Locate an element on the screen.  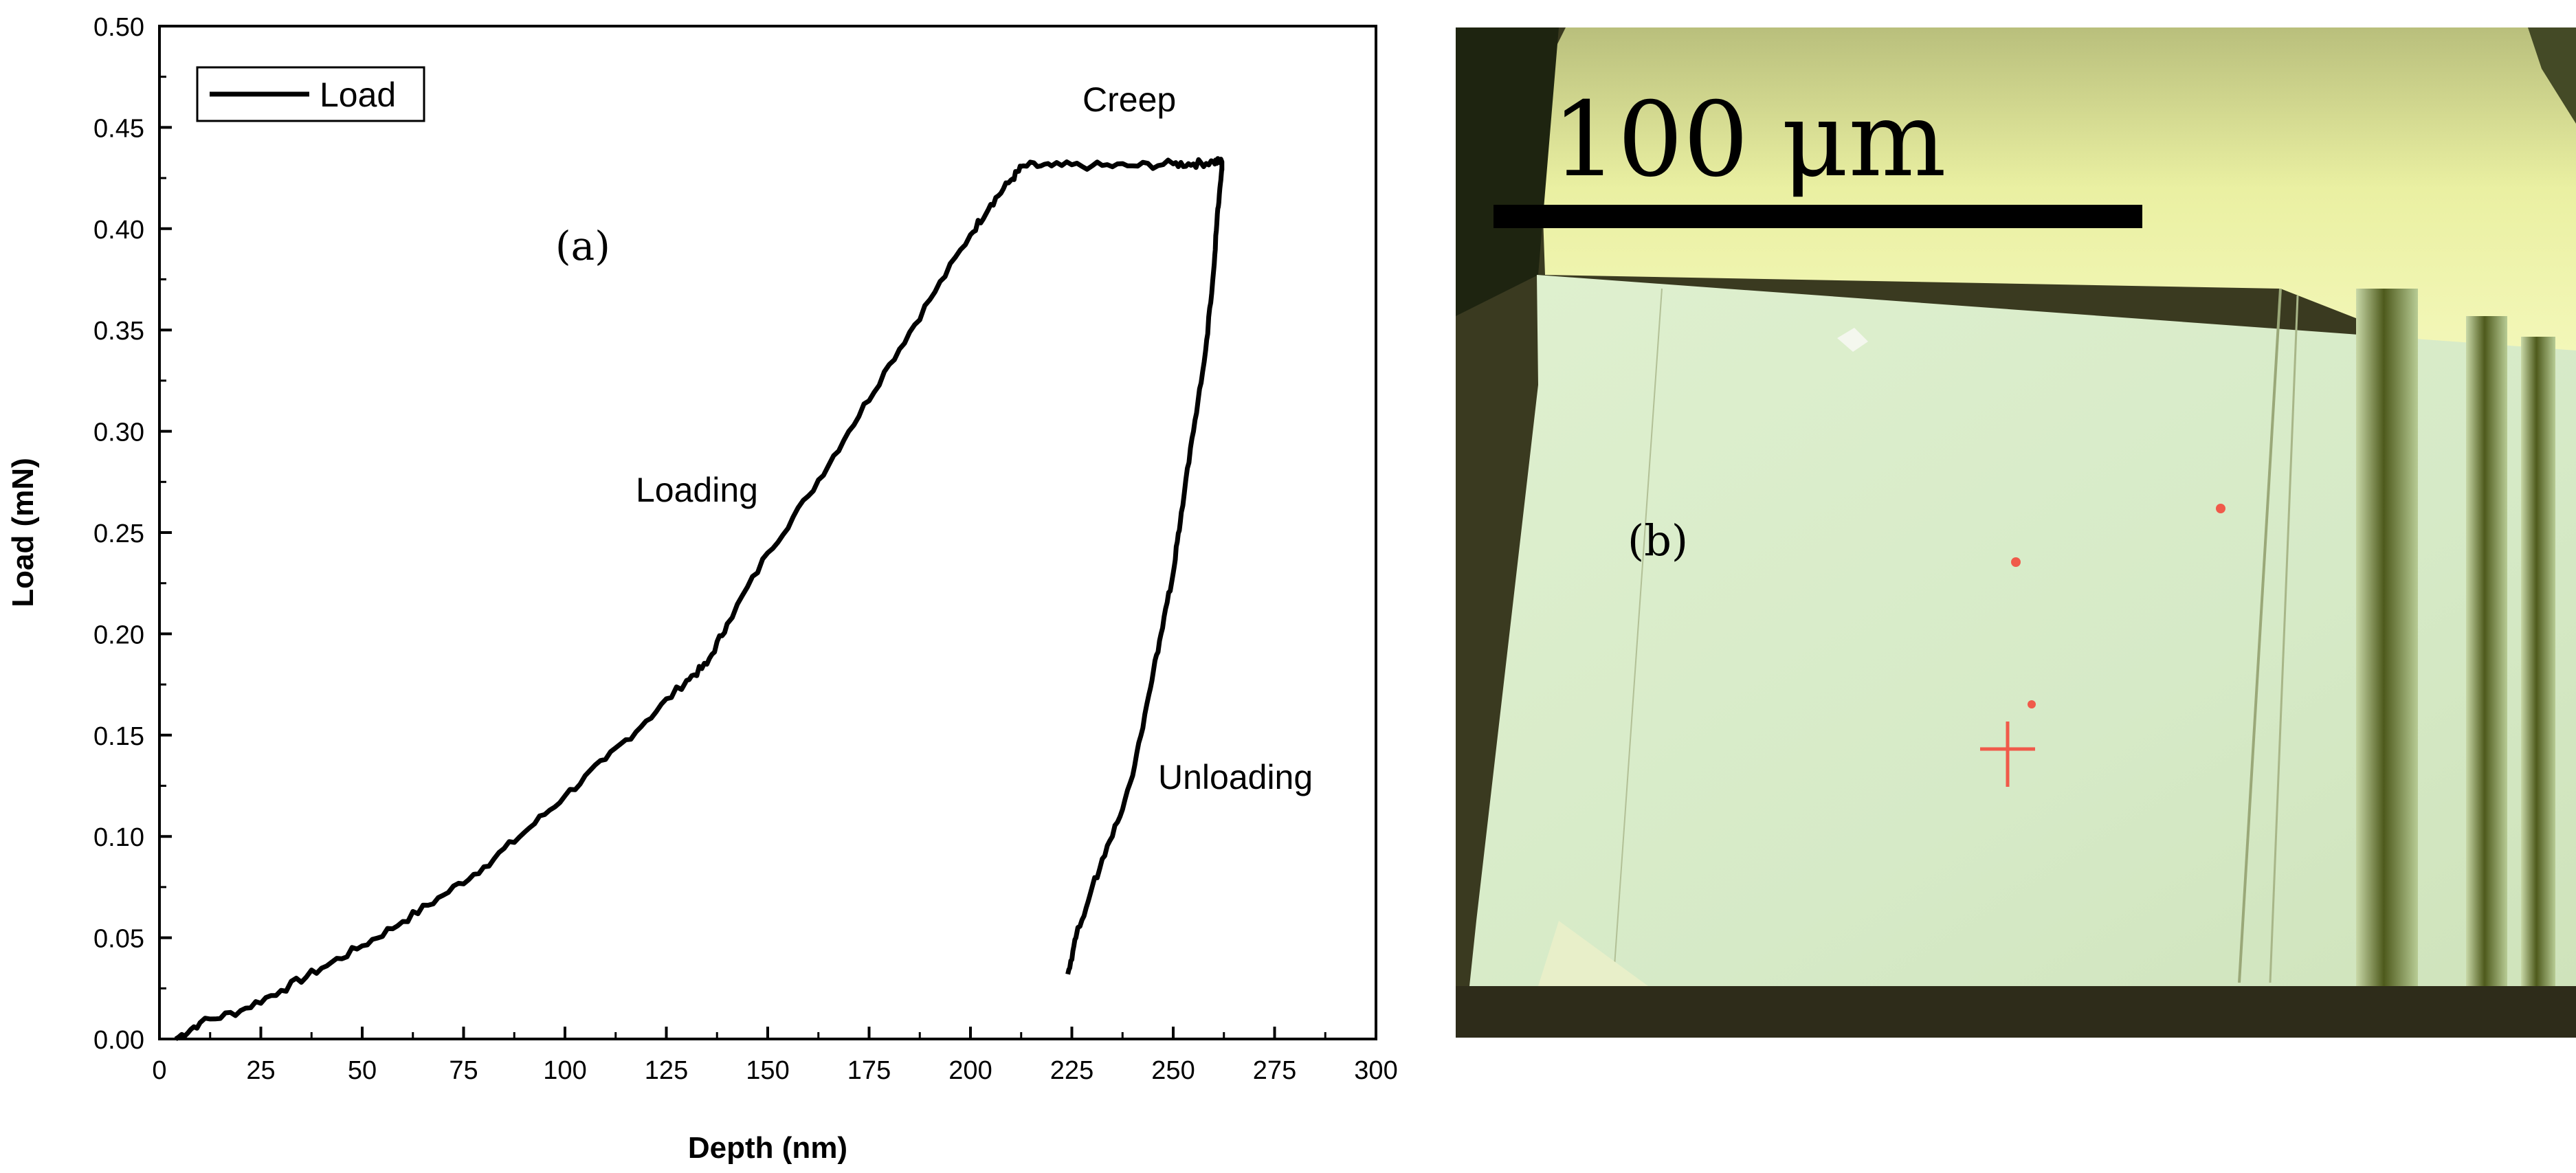
y-axis-title: Load (mN) is located at coordinates (23, 532).